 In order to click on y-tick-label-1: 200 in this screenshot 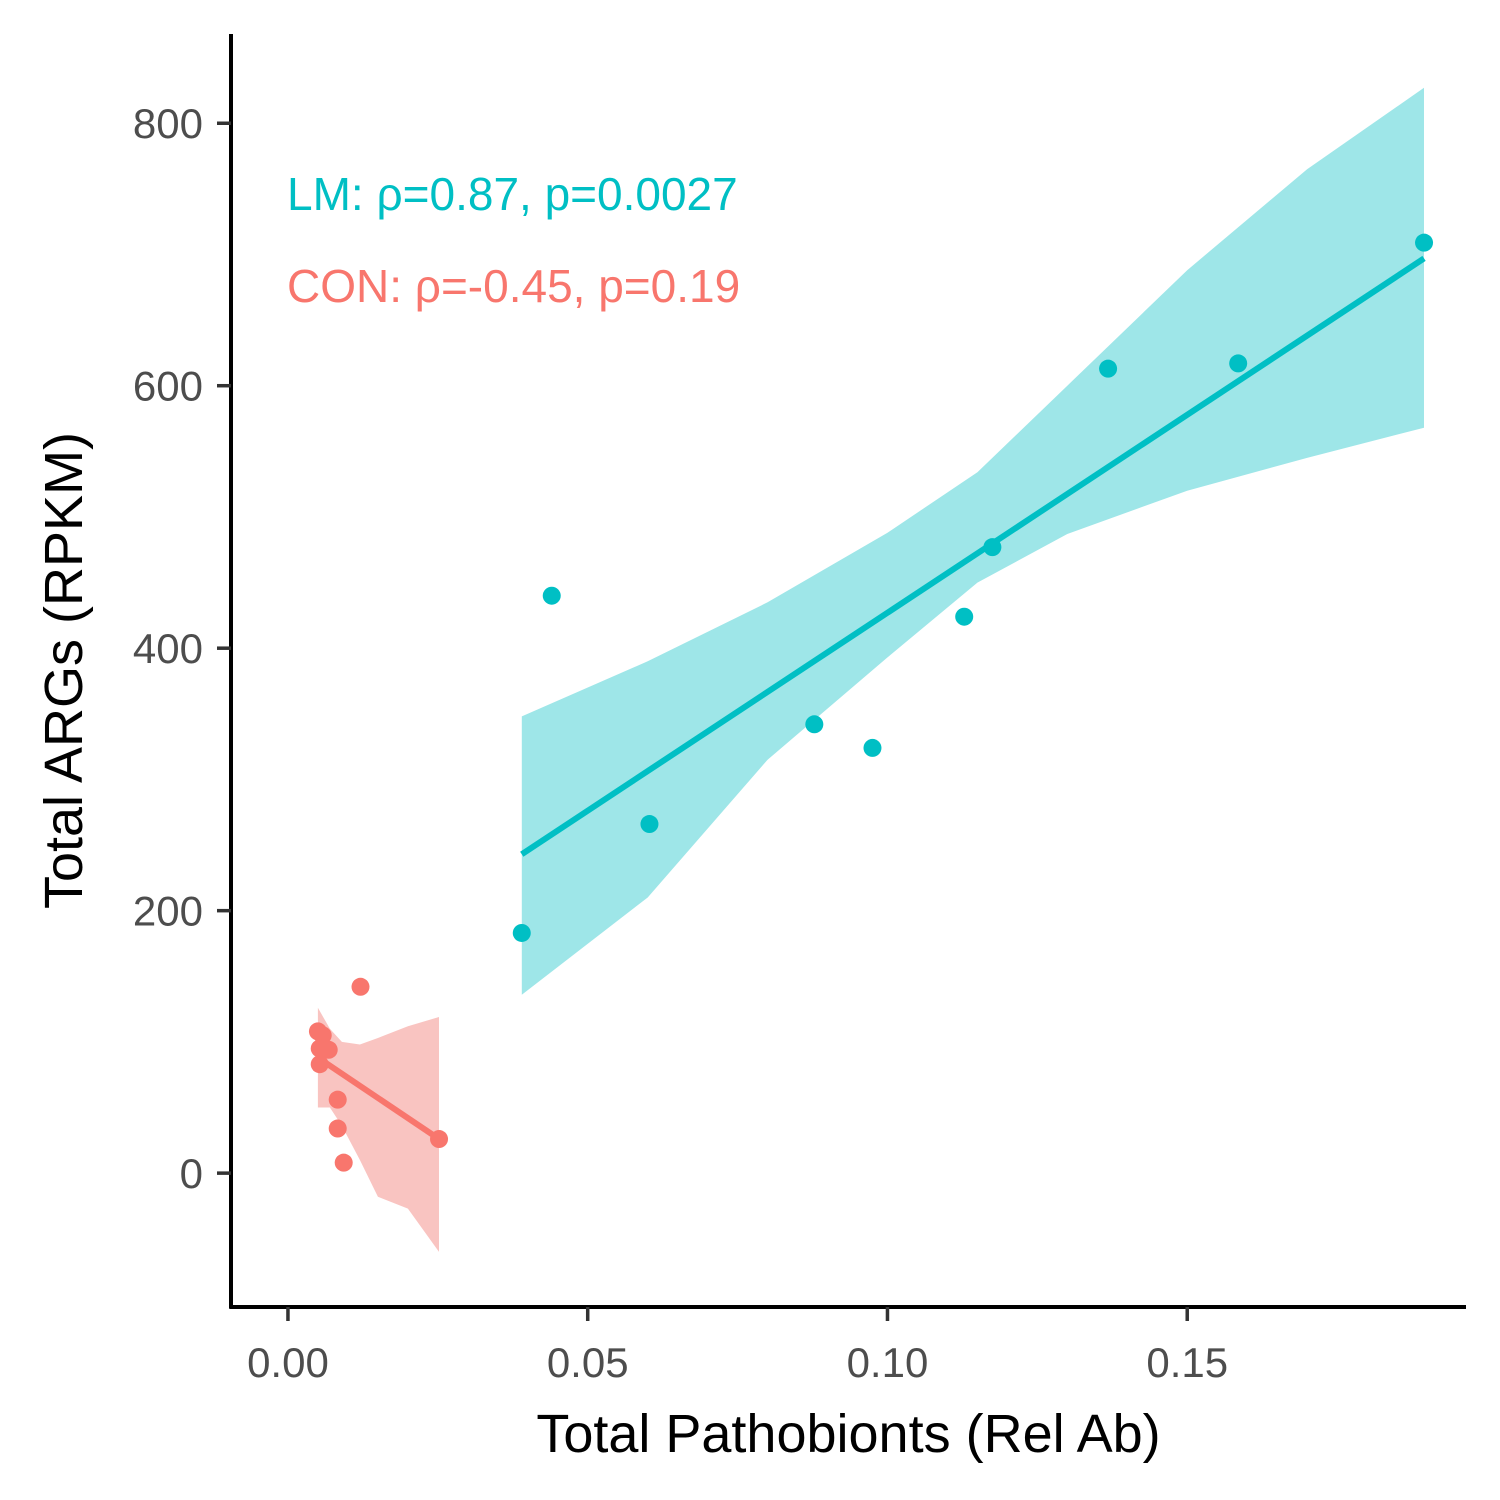, I will do `click(168, 911)`.